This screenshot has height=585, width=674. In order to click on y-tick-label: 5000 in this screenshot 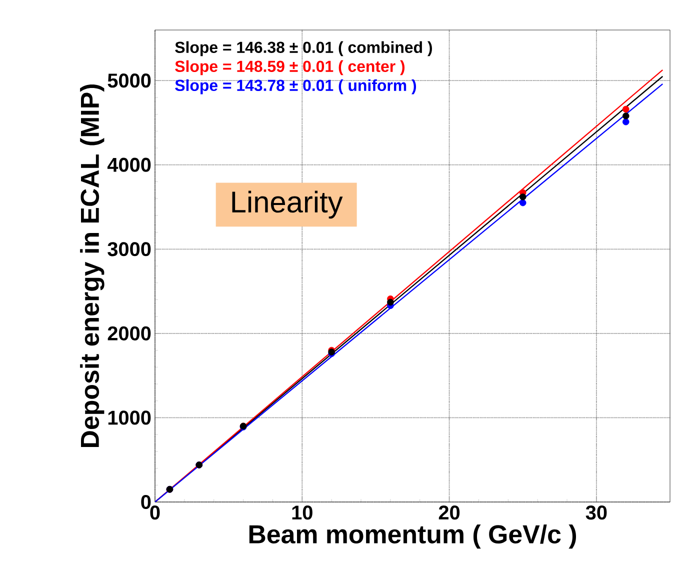, I will do `click(129, 81)`.